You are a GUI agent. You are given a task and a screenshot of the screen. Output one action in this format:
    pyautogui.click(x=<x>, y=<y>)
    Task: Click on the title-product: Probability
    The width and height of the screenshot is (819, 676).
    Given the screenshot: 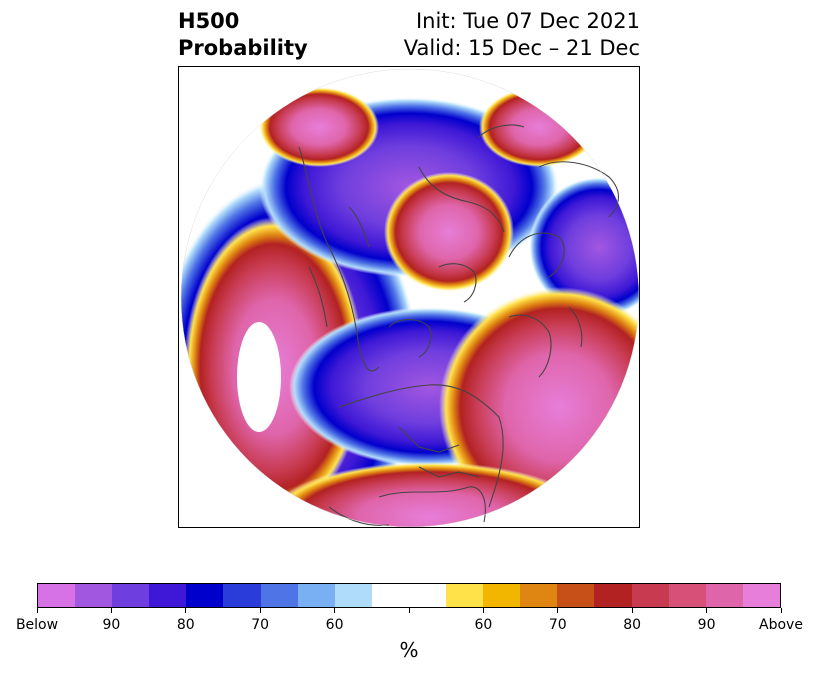 What is the action you would take?
    pyautogui.click(x=243, y=48)
    